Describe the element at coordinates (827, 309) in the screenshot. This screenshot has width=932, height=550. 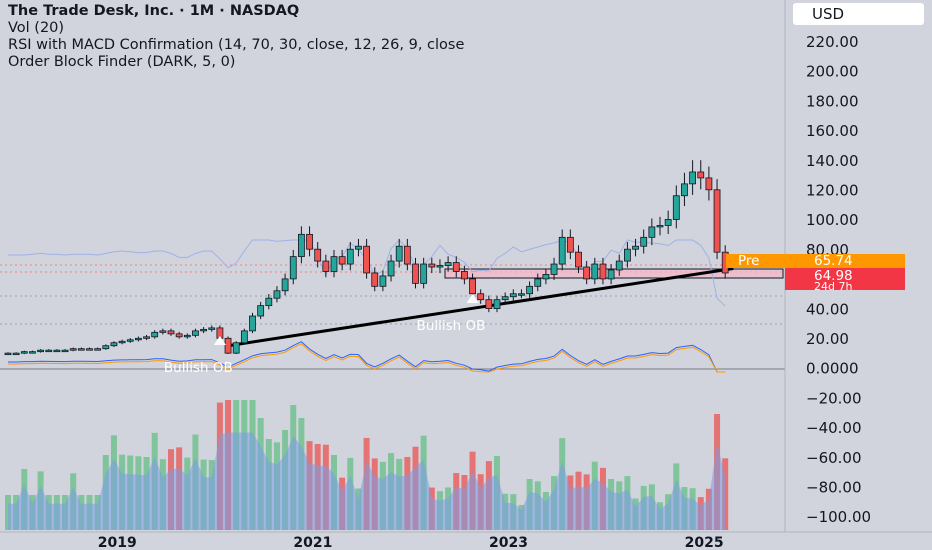
I see `price-tick-label: 40.00` at that location.